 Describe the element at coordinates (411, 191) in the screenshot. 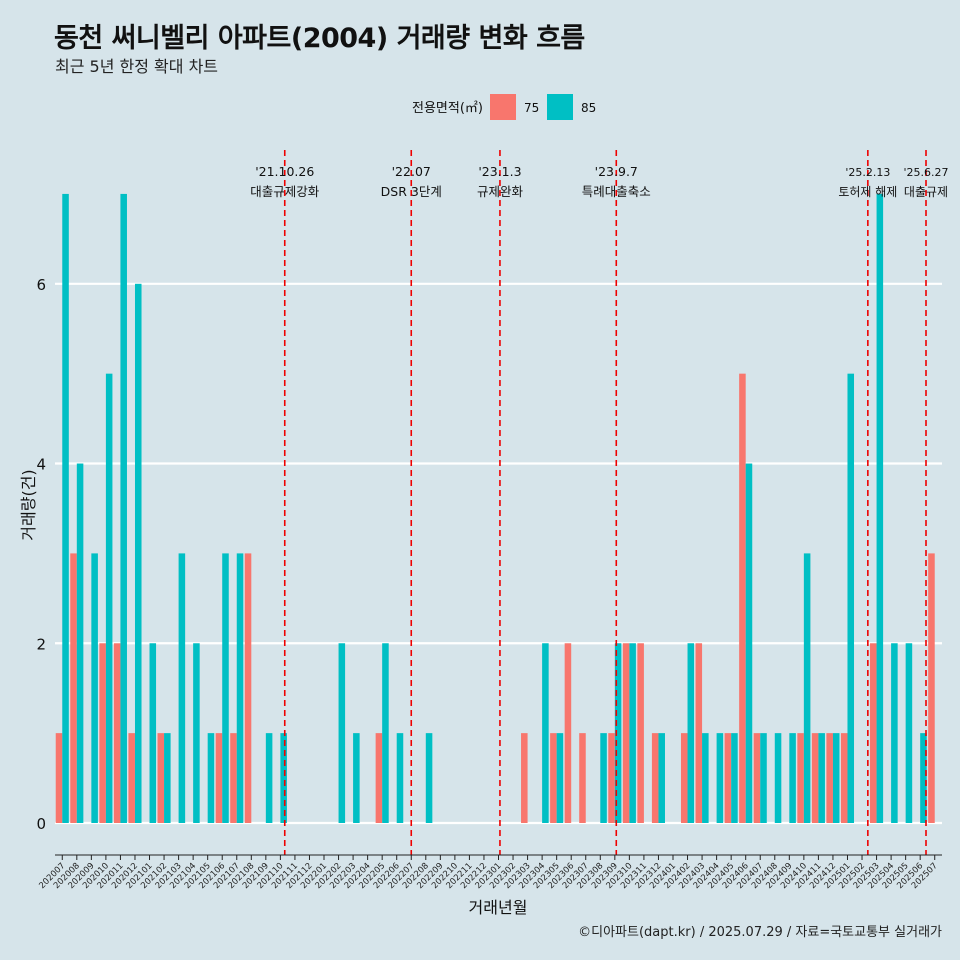

I see `event-label: DSR 3단계` at that location.